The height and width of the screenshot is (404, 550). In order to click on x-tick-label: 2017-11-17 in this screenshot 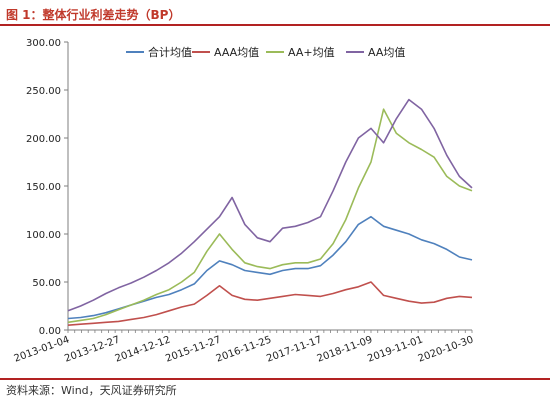, I will do `click(294, 349)`.